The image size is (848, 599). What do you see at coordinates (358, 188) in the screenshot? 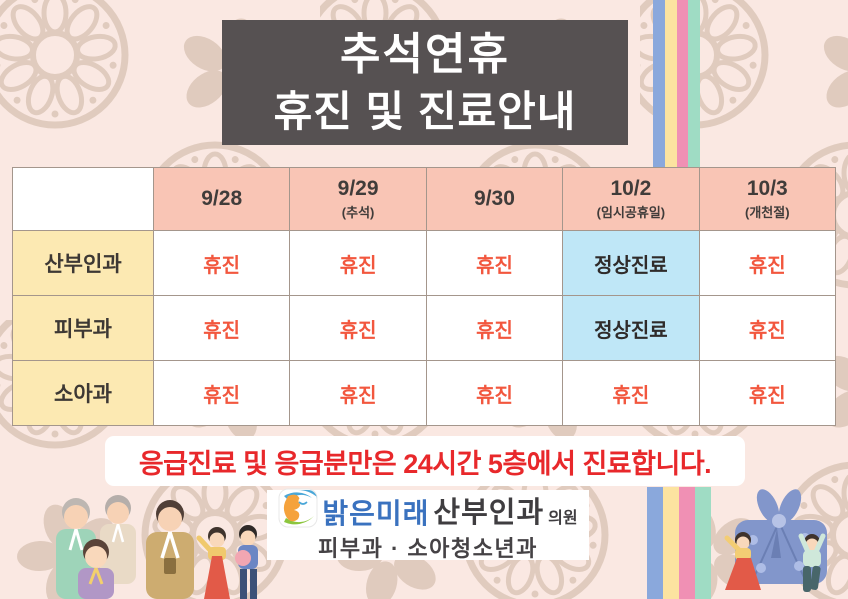
I see `date-label: 9/29` at bounding box center [358, 188].